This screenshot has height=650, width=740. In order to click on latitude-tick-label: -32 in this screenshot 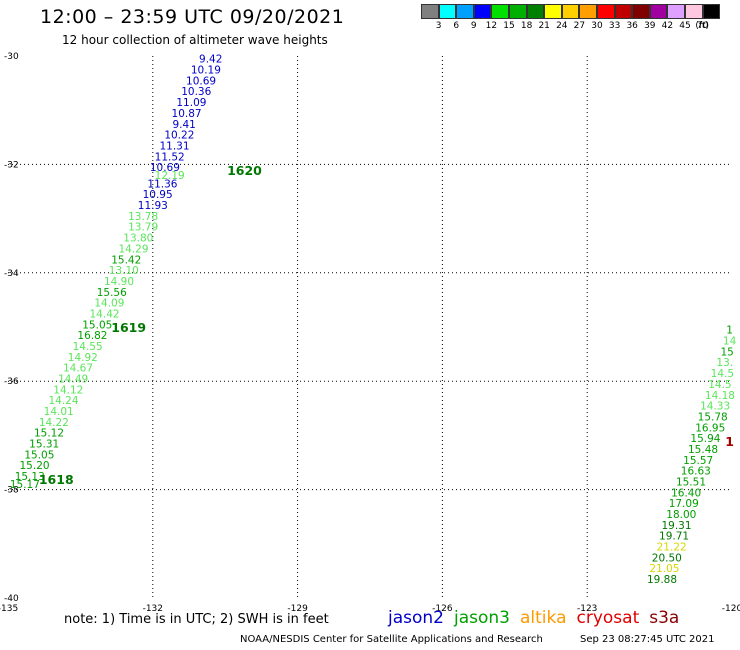, I will do `click(11, 165)`.